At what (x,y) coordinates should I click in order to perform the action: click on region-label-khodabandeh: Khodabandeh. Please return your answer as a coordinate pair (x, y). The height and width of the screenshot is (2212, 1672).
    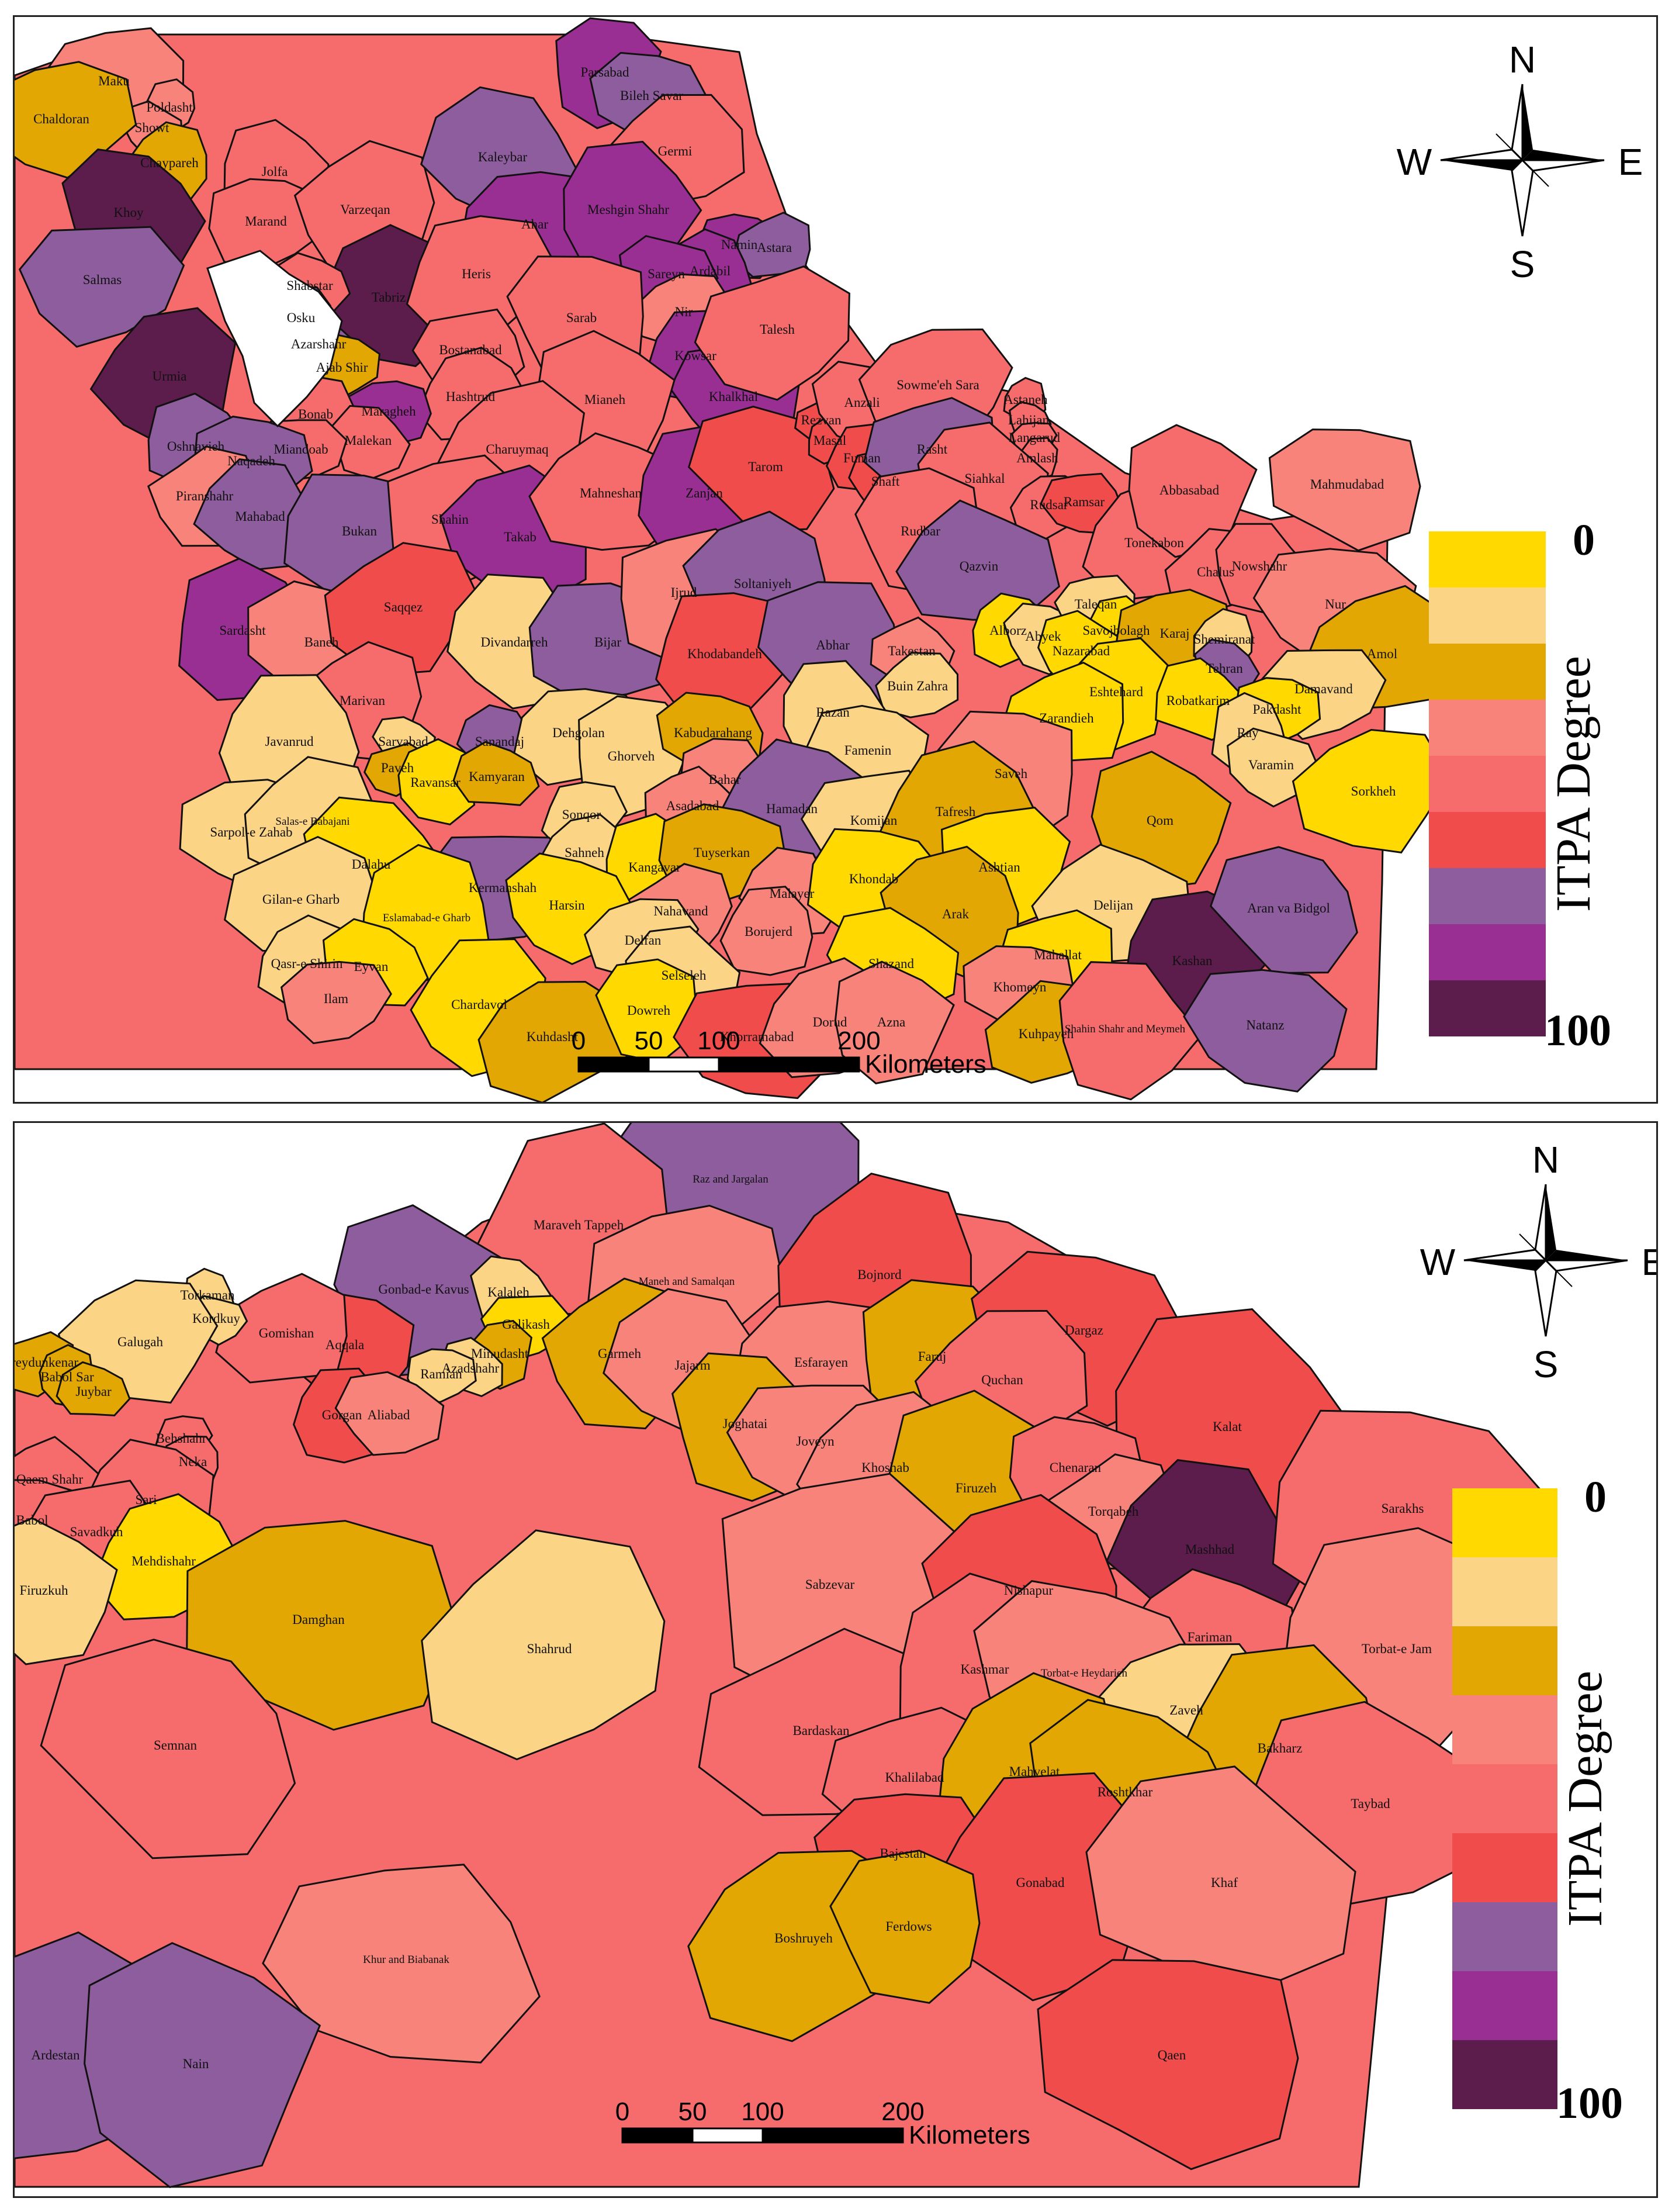
    Looking at the image, I should click on (724, 654).